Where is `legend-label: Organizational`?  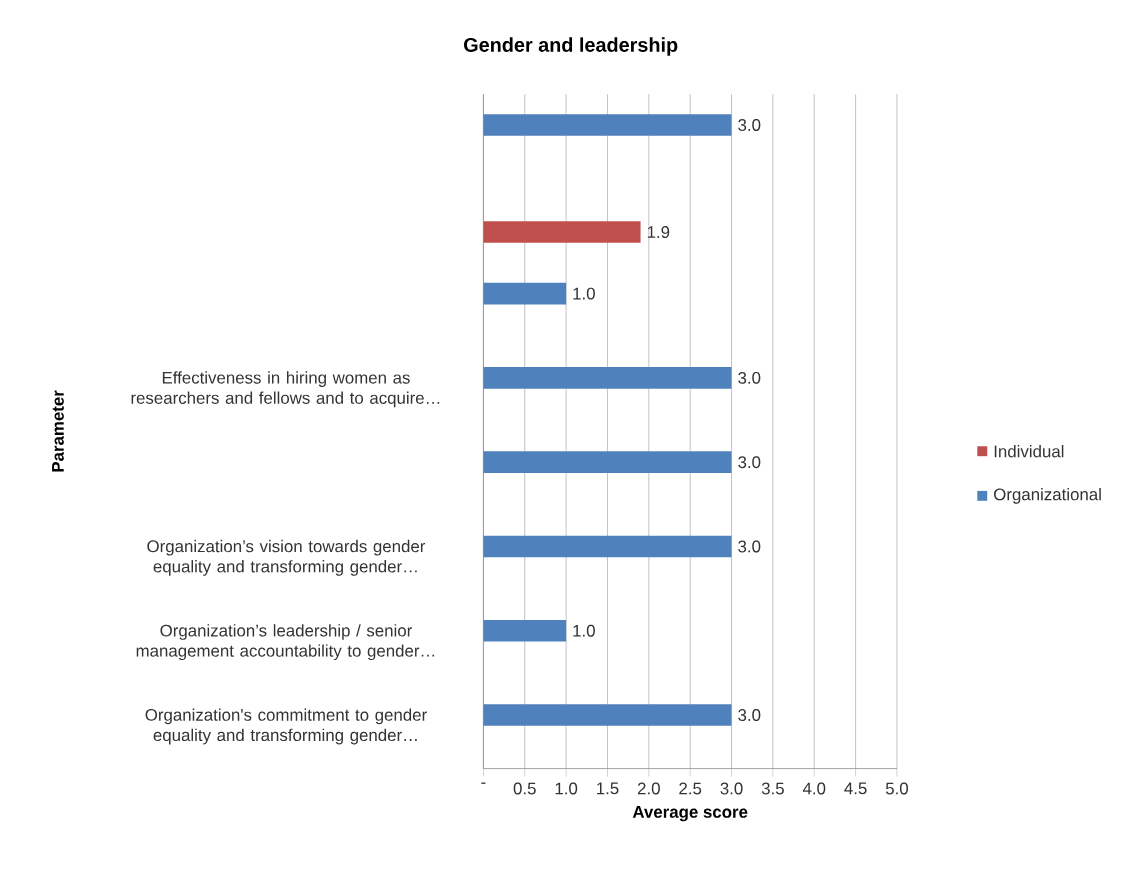 legend-label: Organizational is located at coordinates (1047, 496).